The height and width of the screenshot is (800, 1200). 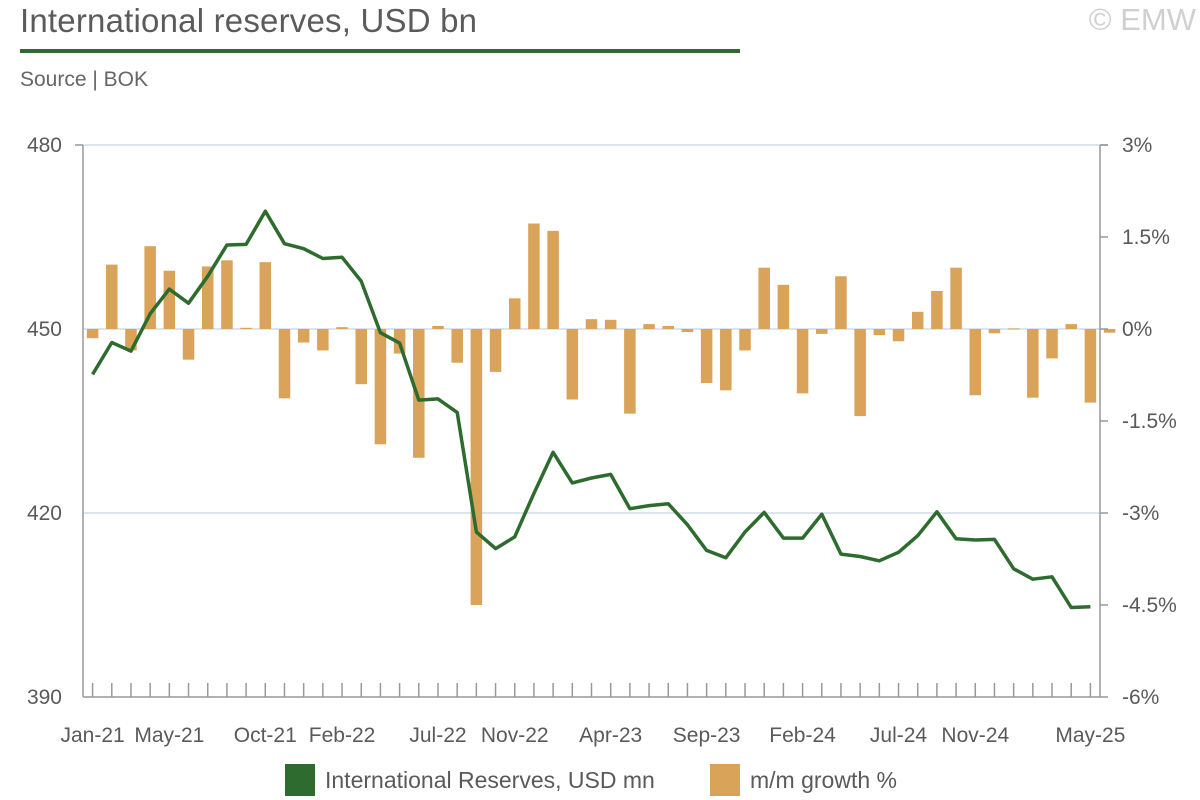 I want to click on legend-item-growth: m/m growth %, so click(x=803, y=780).